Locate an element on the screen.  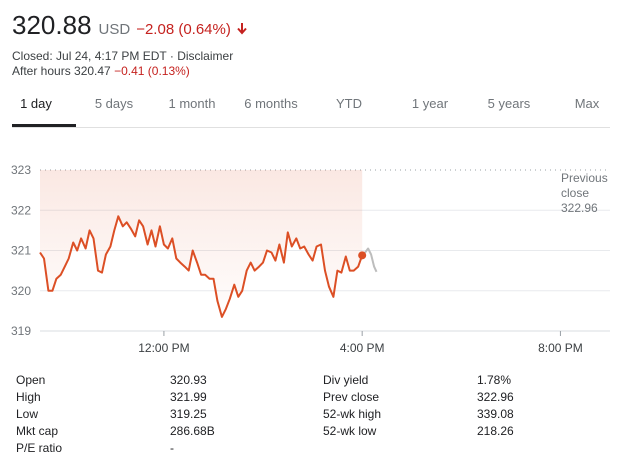
stat-value: 320.93 is located at coordinates (188, 380).